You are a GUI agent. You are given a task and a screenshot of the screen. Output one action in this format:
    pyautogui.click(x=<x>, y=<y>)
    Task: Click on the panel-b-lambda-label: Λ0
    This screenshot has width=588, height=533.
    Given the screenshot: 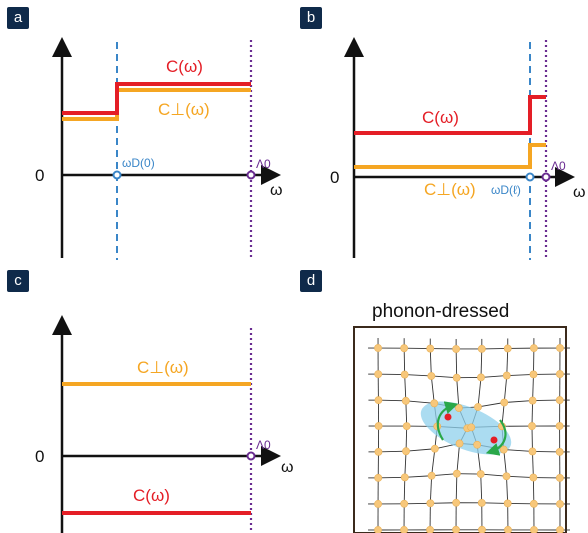 What is the action you would take?
    pyautogui.click(x=558, y=166)
    